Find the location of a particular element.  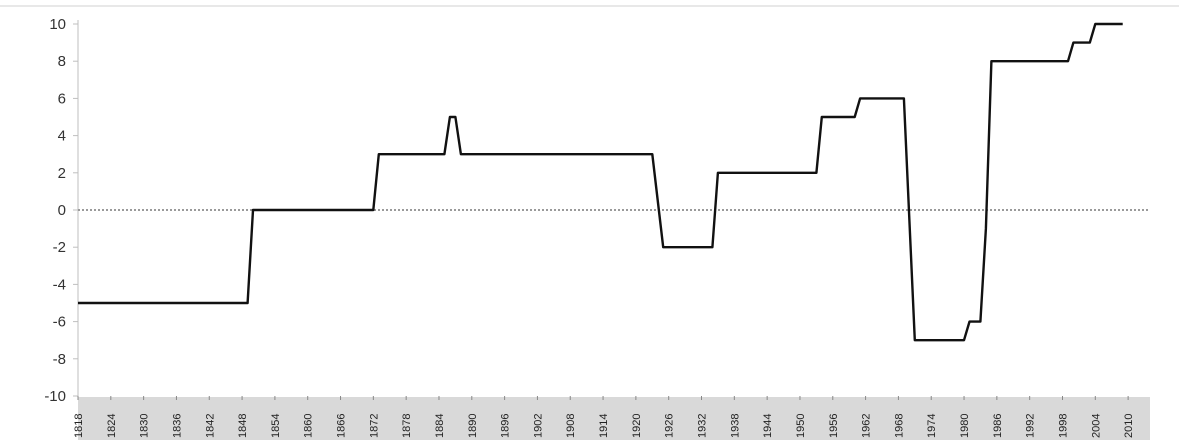

y-tick-label: -10 is located at coordinates (55, 396).